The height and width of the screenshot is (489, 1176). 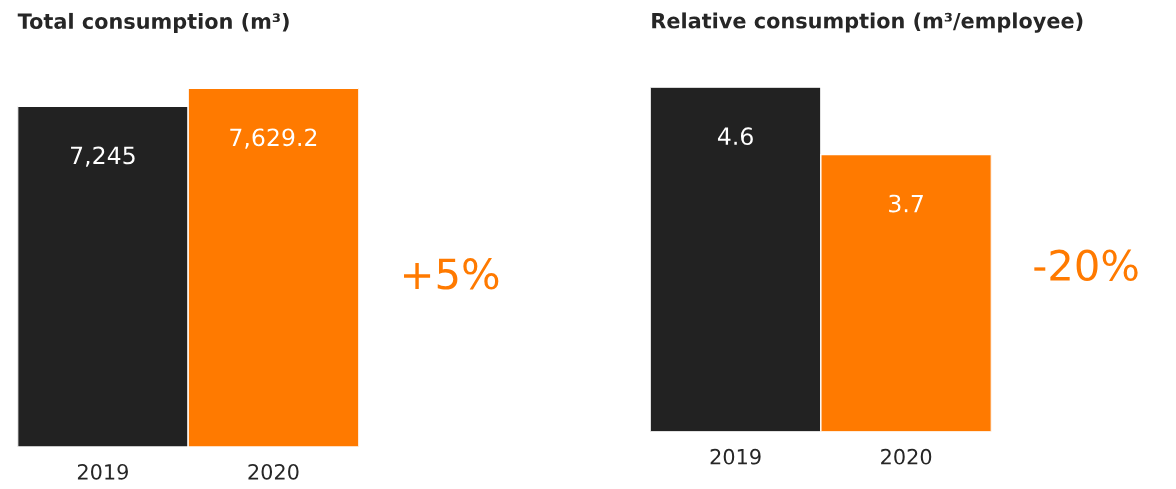 What do you see at coordinates (1086, 265) in the screenshot?
I see `text: -20%` at bounding box center [1086, 265].